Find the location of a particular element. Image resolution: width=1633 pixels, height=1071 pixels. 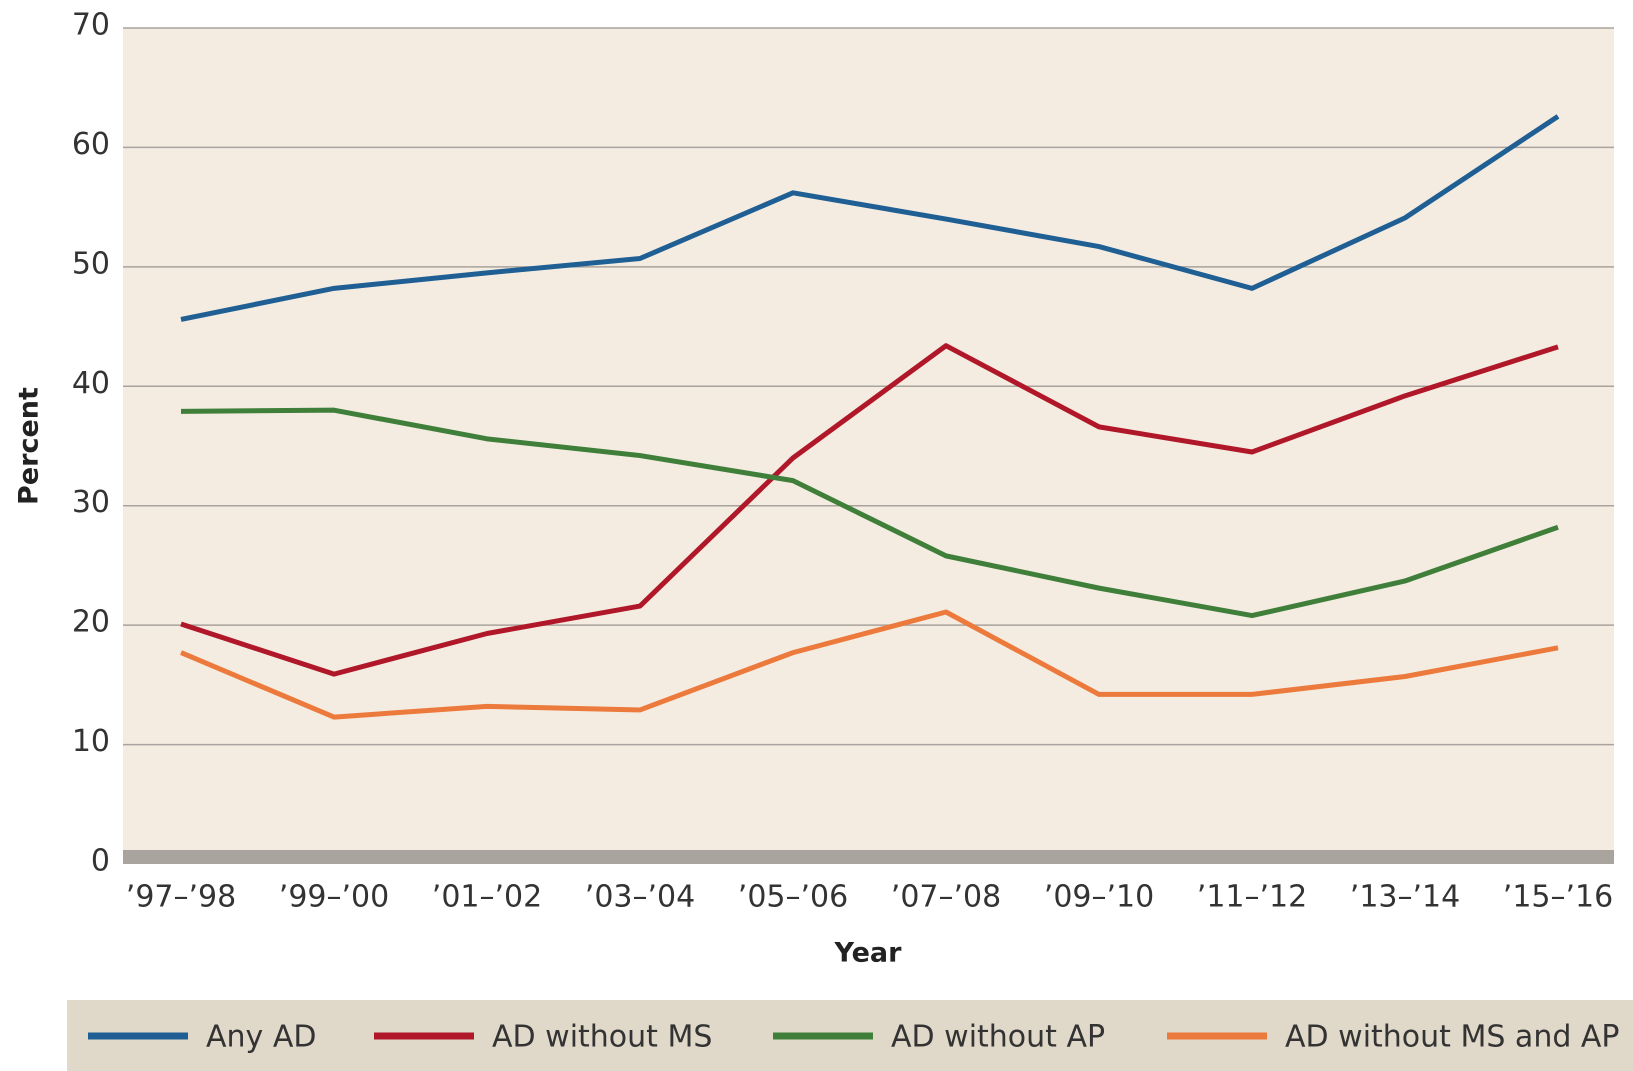

y-tick-label: 20 is located at coordinates (91, 622).